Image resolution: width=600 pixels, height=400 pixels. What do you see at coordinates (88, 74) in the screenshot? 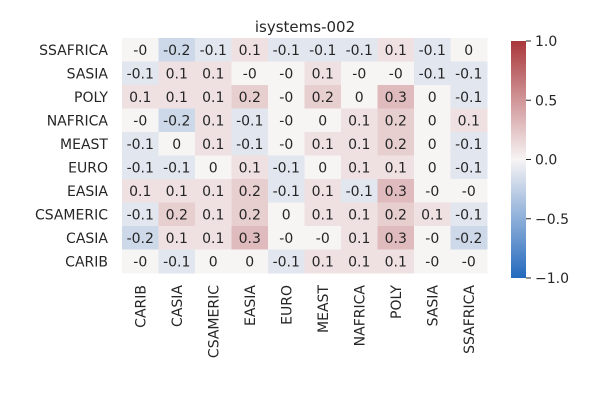
I see `row-tick-label: SASIA` at bounding box center [88, 74].